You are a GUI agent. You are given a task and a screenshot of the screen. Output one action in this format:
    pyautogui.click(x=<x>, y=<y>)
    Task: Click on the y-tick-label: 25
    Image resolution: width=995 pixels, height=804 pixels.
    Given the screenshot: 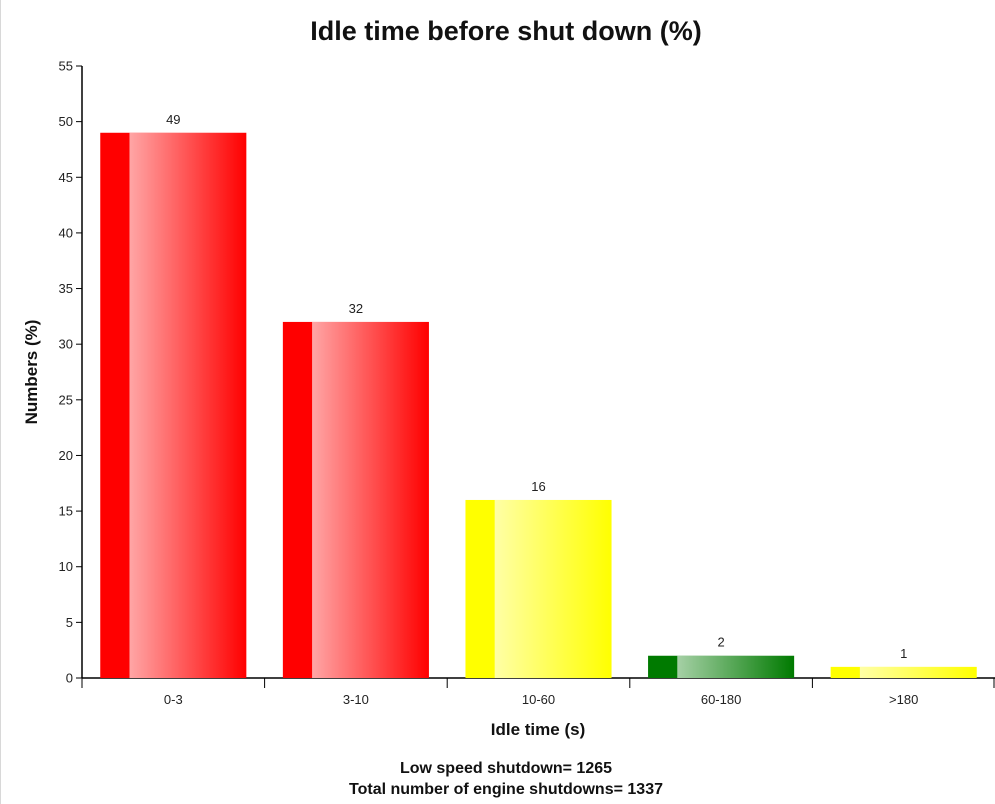 What is the action you would take?
    pyautogui.click(x=66, y=399)
    